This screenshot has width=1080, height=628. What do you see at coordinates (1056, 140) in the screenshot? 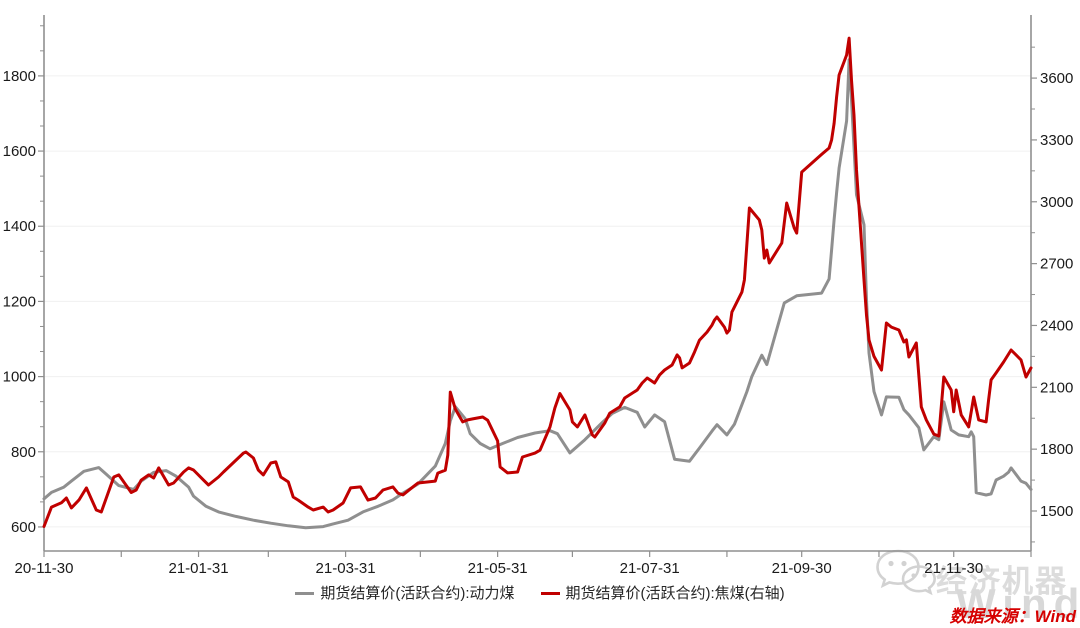
I see `right-axis-tick-label: 3300` at bounding box center [1056, 140].